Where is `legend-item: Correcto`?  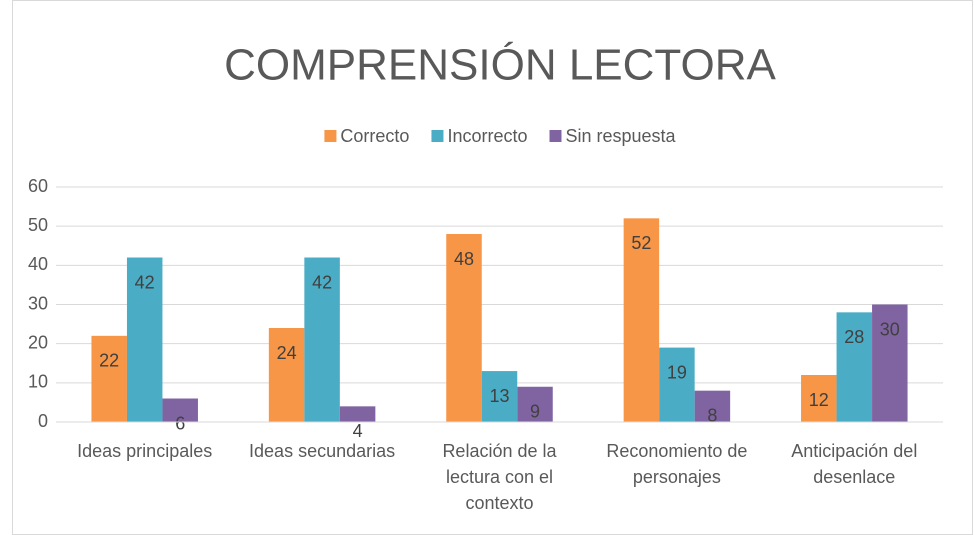 legend-item: Correcto is located at coordinates (366, 136).